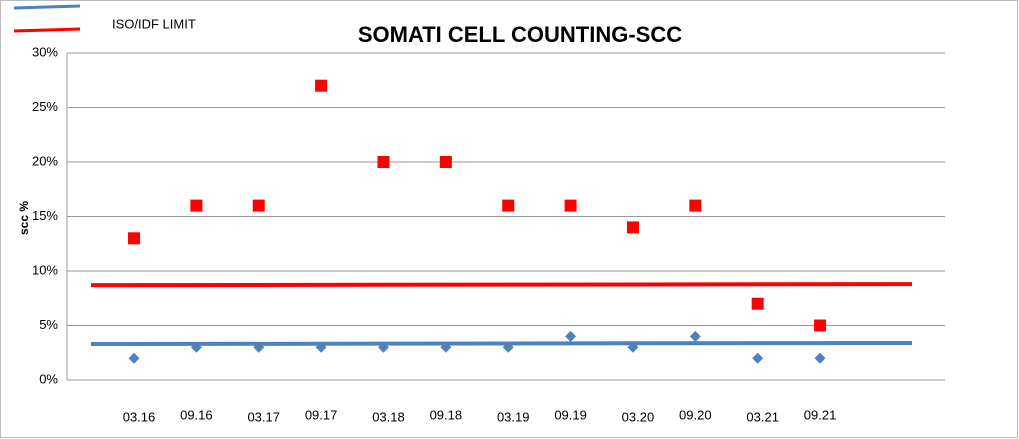 This screenshot has height=439, width=1019. What do you see at coordinates (321, 414) in the screenshot?
I see `x-tick-label: 09.17` at bounding box center [321, 414].